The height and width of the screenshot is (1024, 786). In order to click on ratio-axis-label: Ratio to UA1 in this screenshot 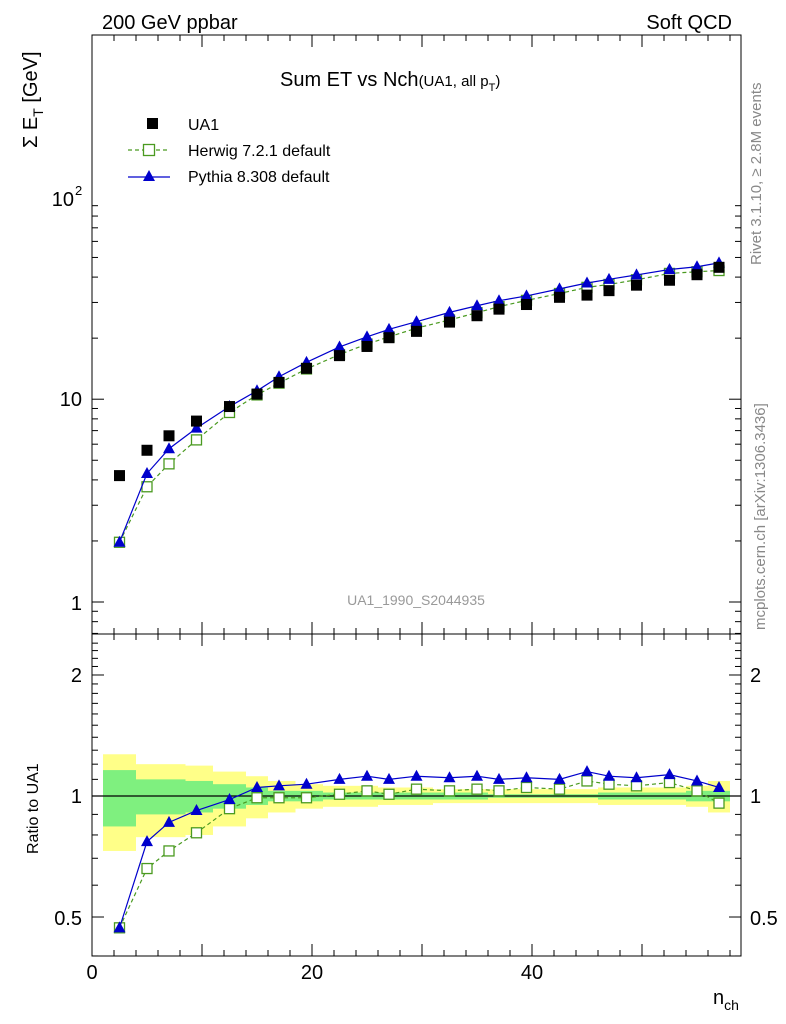, I will do `click(33, 808)`.